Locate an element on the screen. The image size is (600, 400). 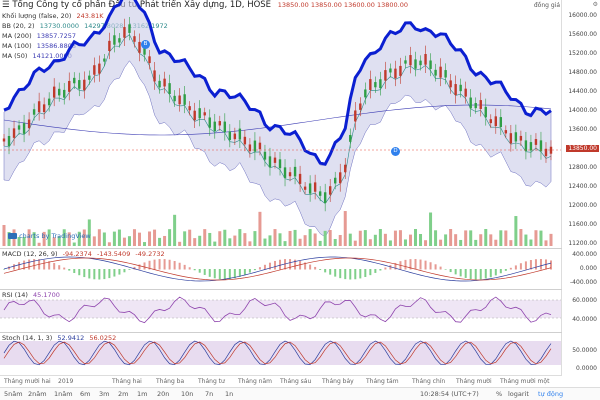
legend-label: MA (50) is located at coordinates (15, 56).